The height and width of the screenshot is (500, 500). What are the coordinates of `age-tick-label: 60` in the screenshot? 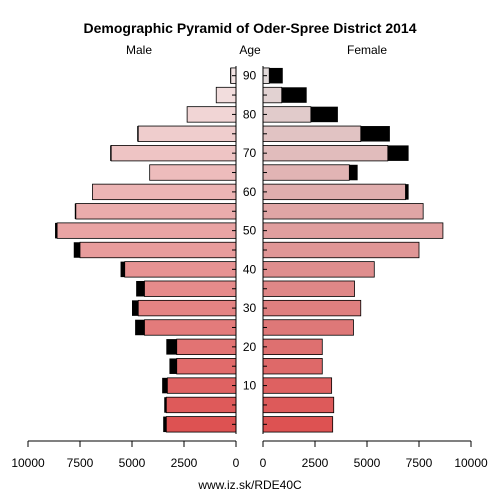 It's located at (250, 192).